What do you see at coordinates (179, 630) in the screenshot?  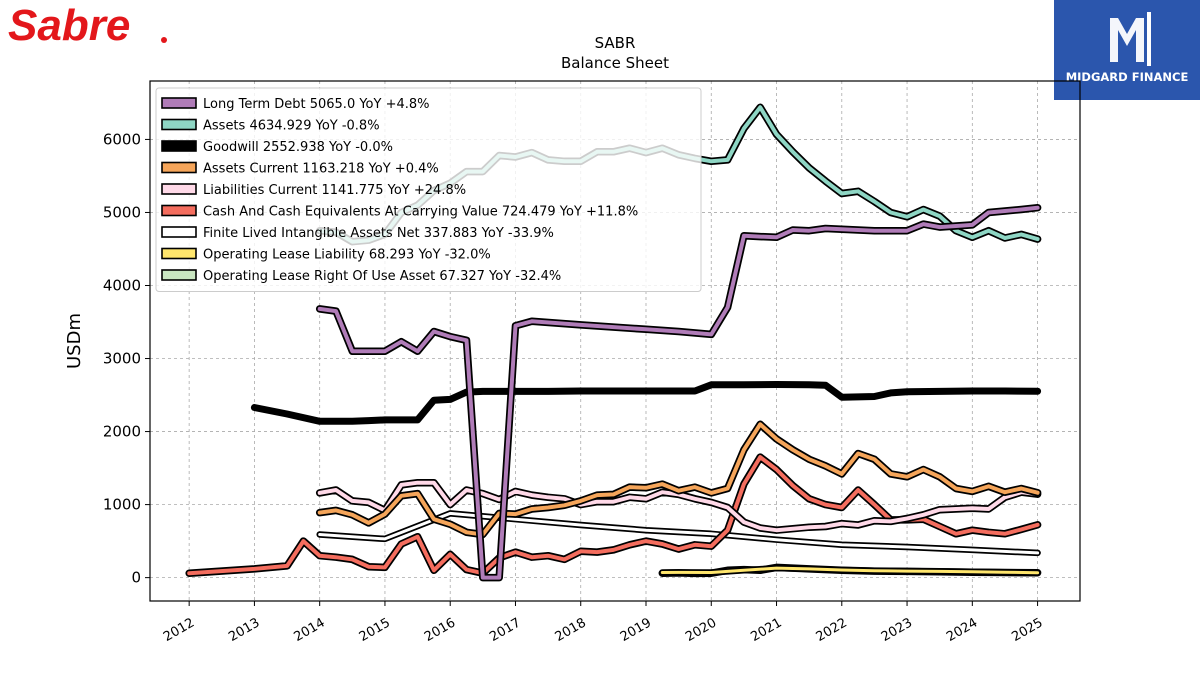 I see `x-tick-label: 2012` at bounding box center [179, 630].